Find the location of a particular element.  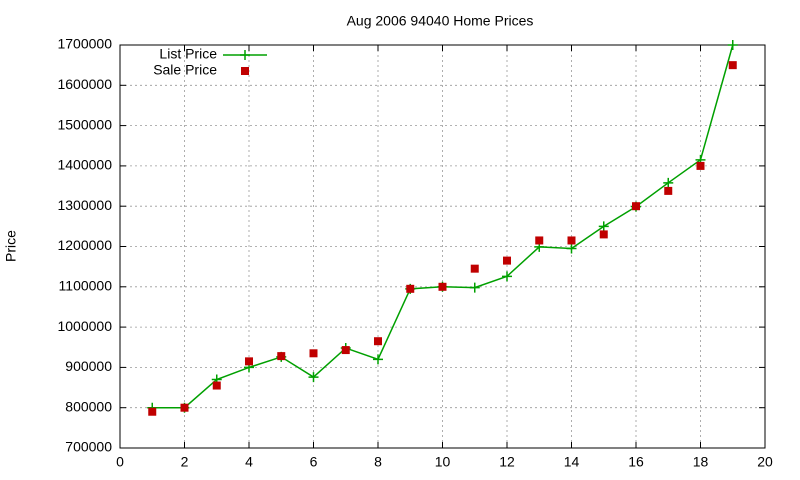

y-tick-label: 1000000 is located at coordinates (84, 326).